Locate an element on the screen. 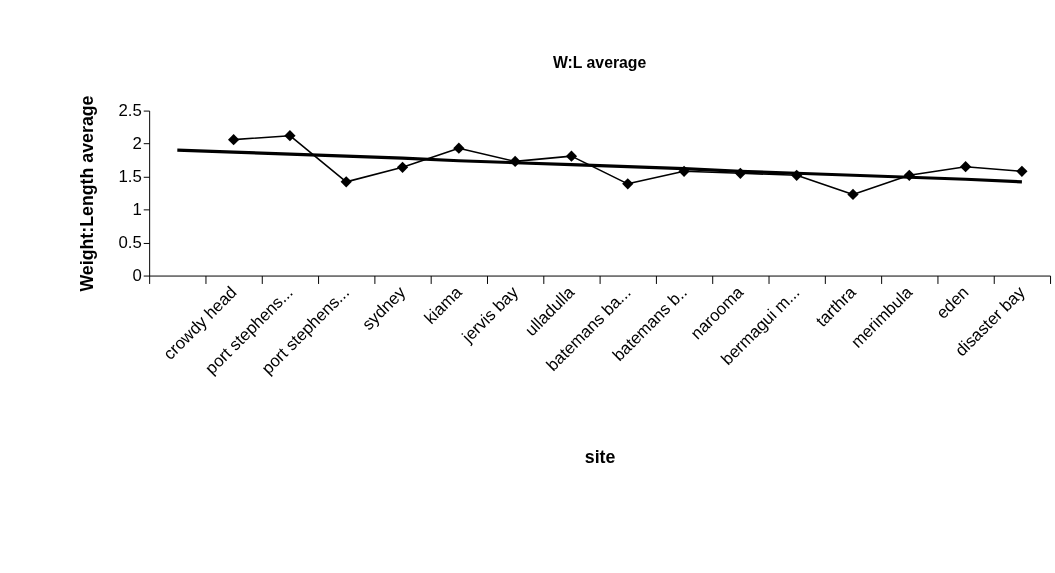 Image resolution: width=1055 pixels, height=573 pixels. y-tick-label: 2.5 is located at coordinates (130, 111).